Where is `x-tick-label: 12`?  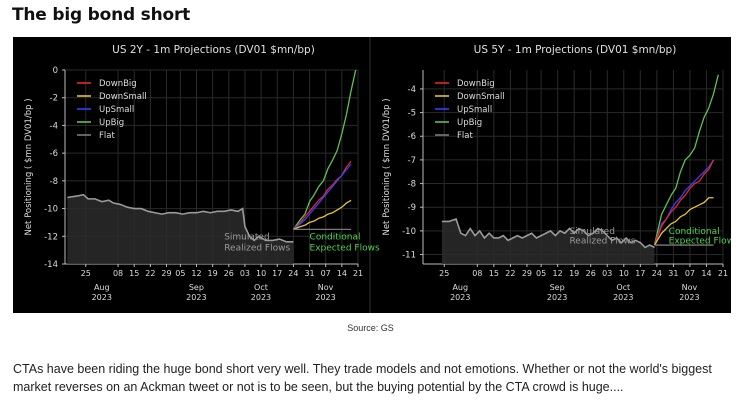
x-tick-label: 12 is located at coordinates (196, 273).